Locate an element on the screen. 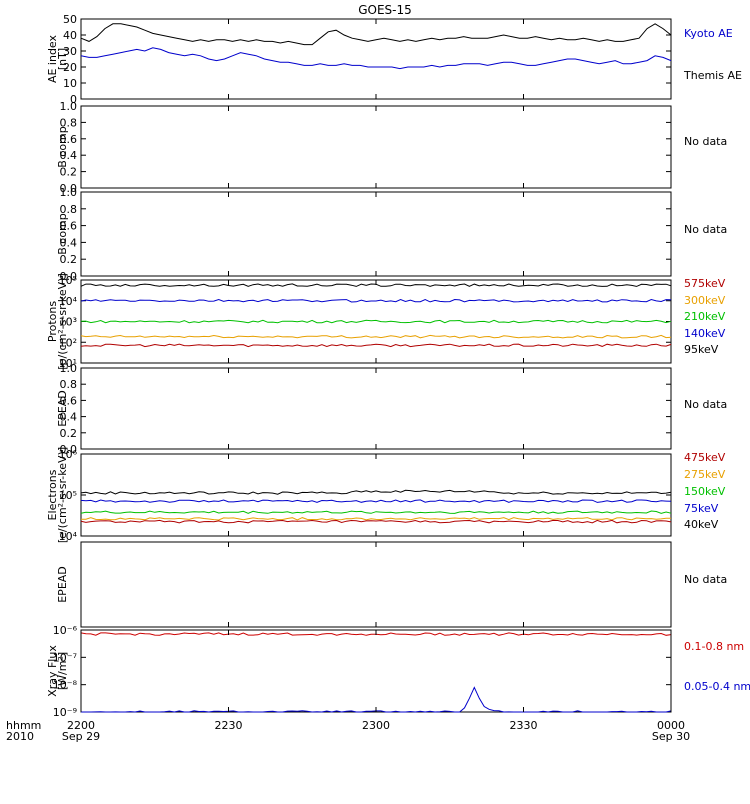  series-line-150kev is located at coordinates (376, 512).